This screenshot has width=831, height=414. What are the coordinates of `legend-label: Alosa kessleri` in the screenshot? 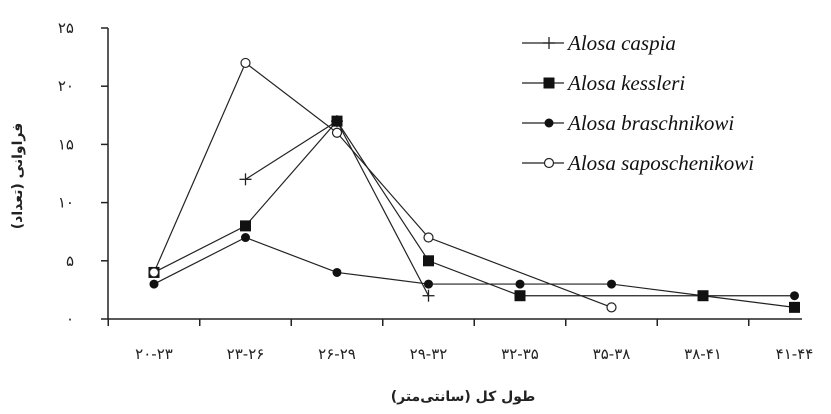 It's located at (625, 83).